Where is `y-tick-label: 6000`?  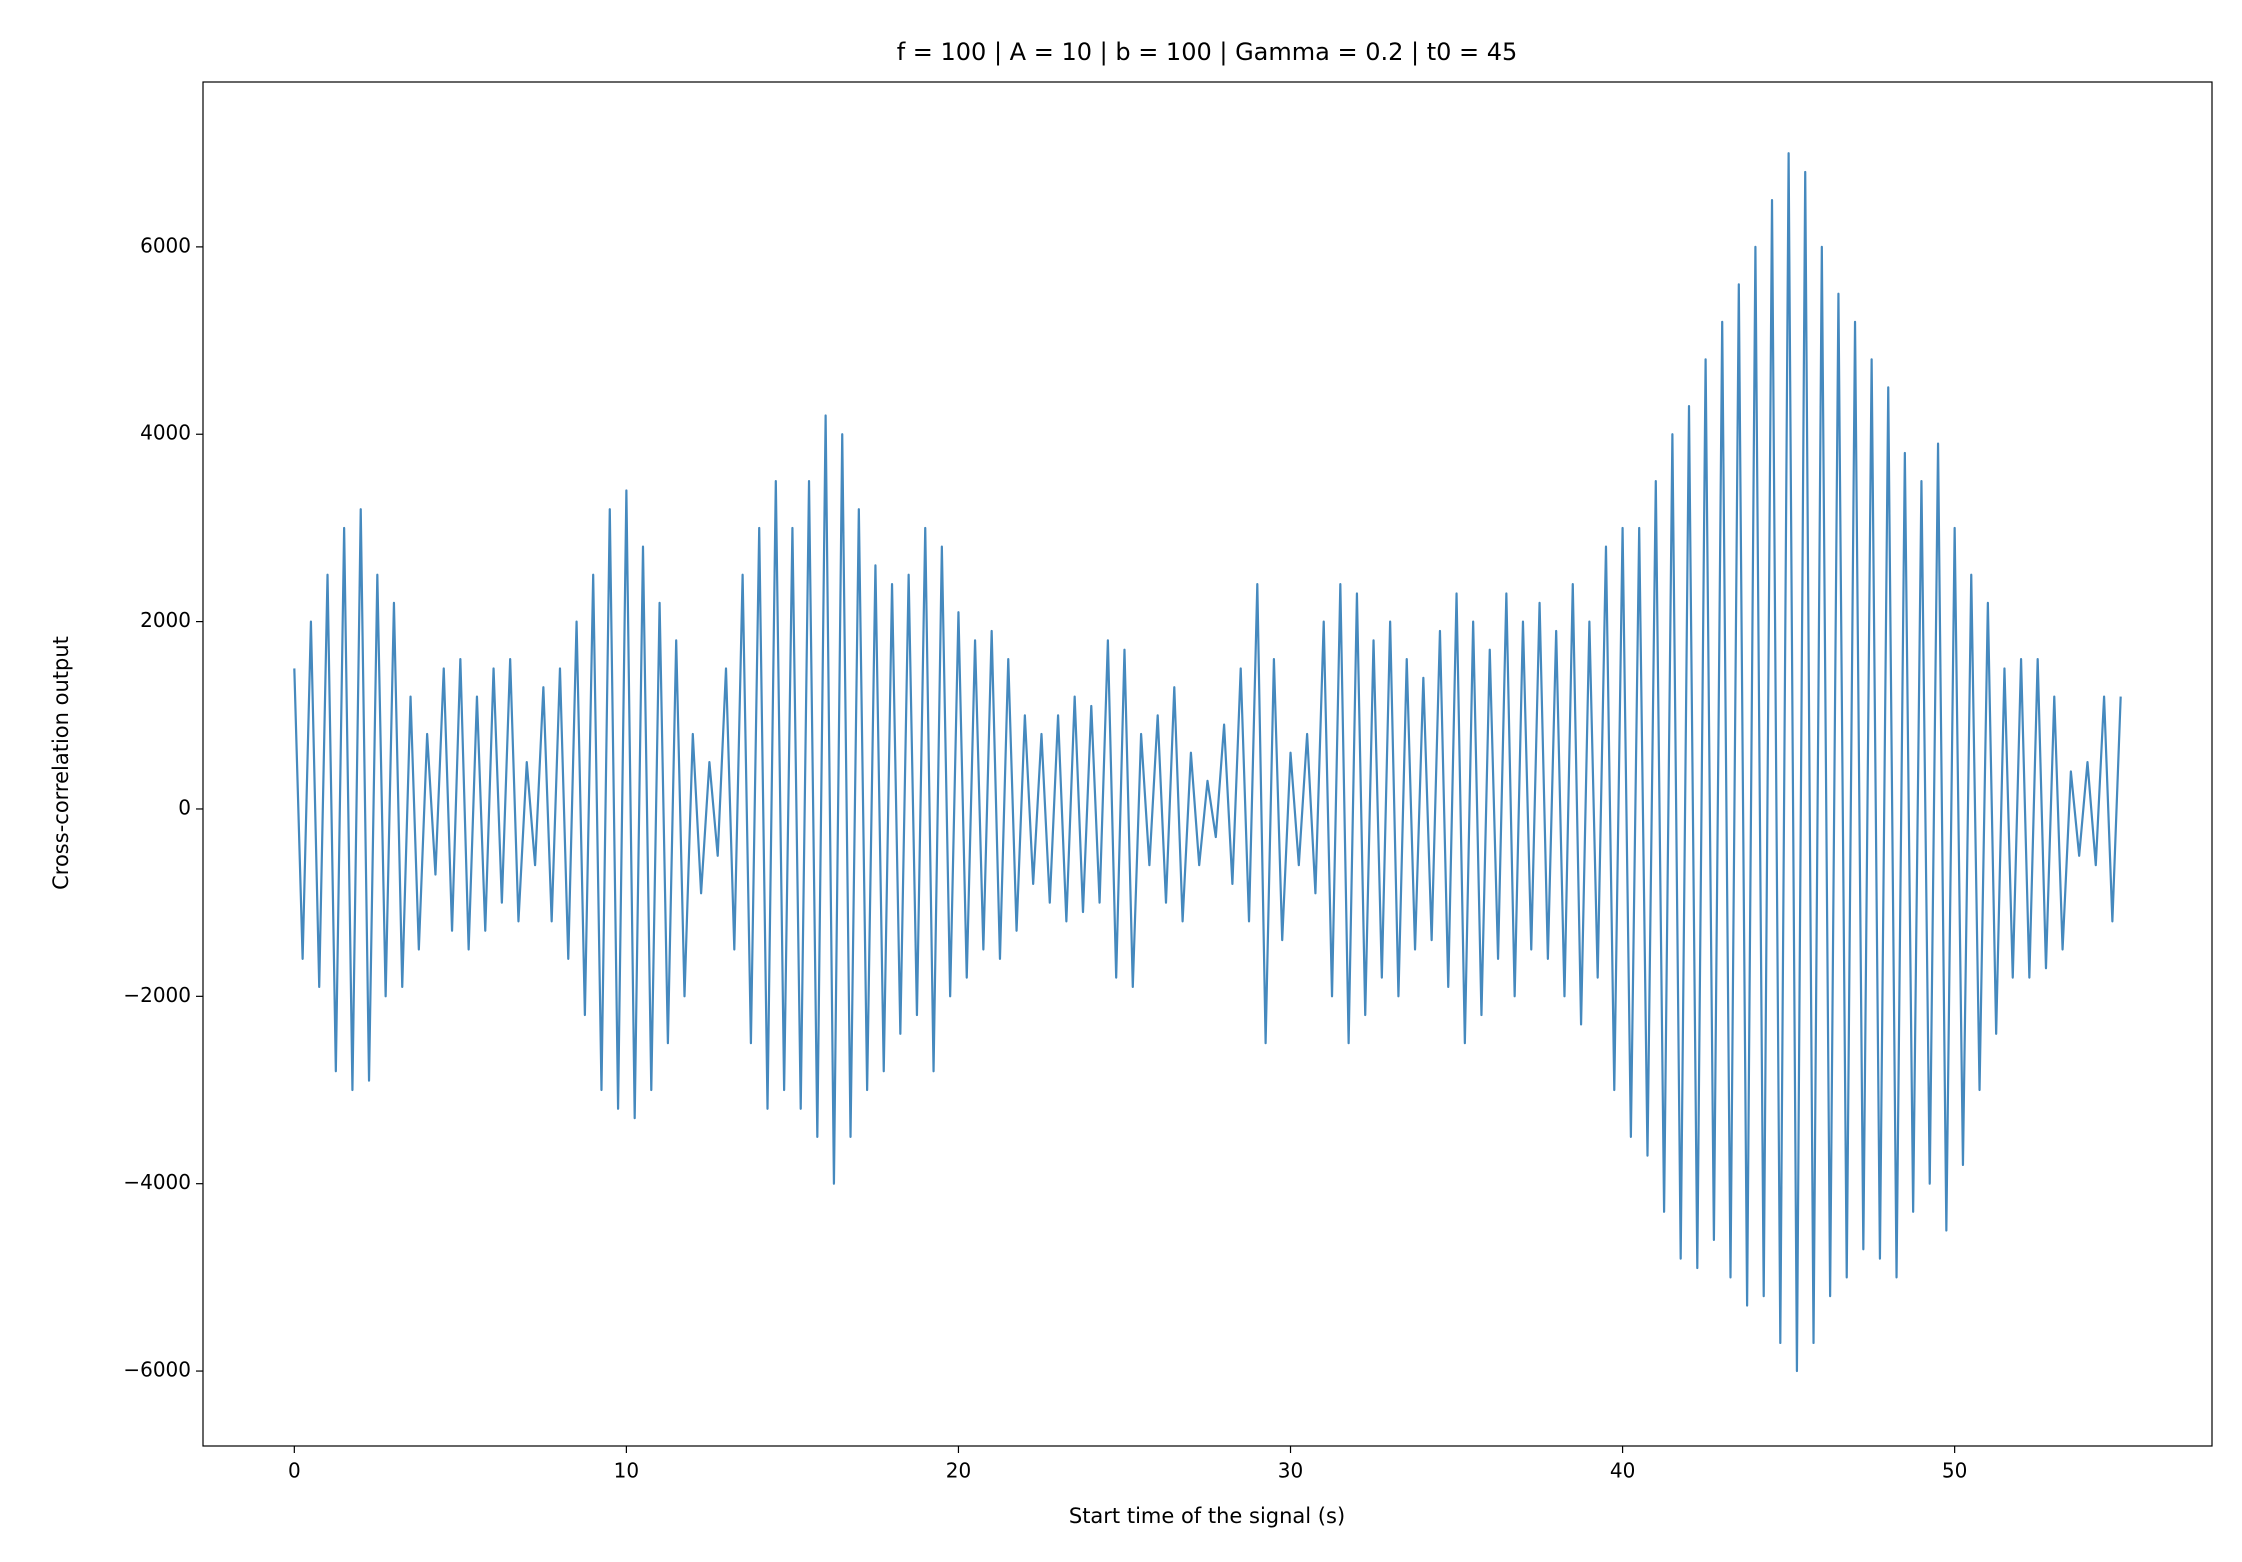 y-tick-label: 6000 is located at coordinates (165, 245).